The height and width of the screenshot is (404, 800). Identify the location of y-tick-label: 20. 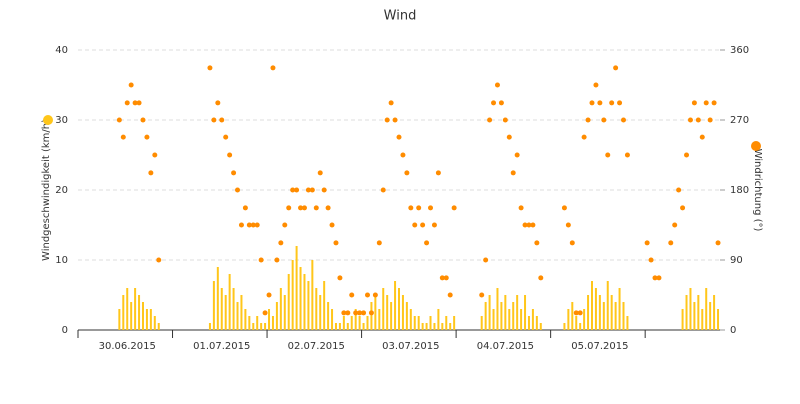
(61, 190).